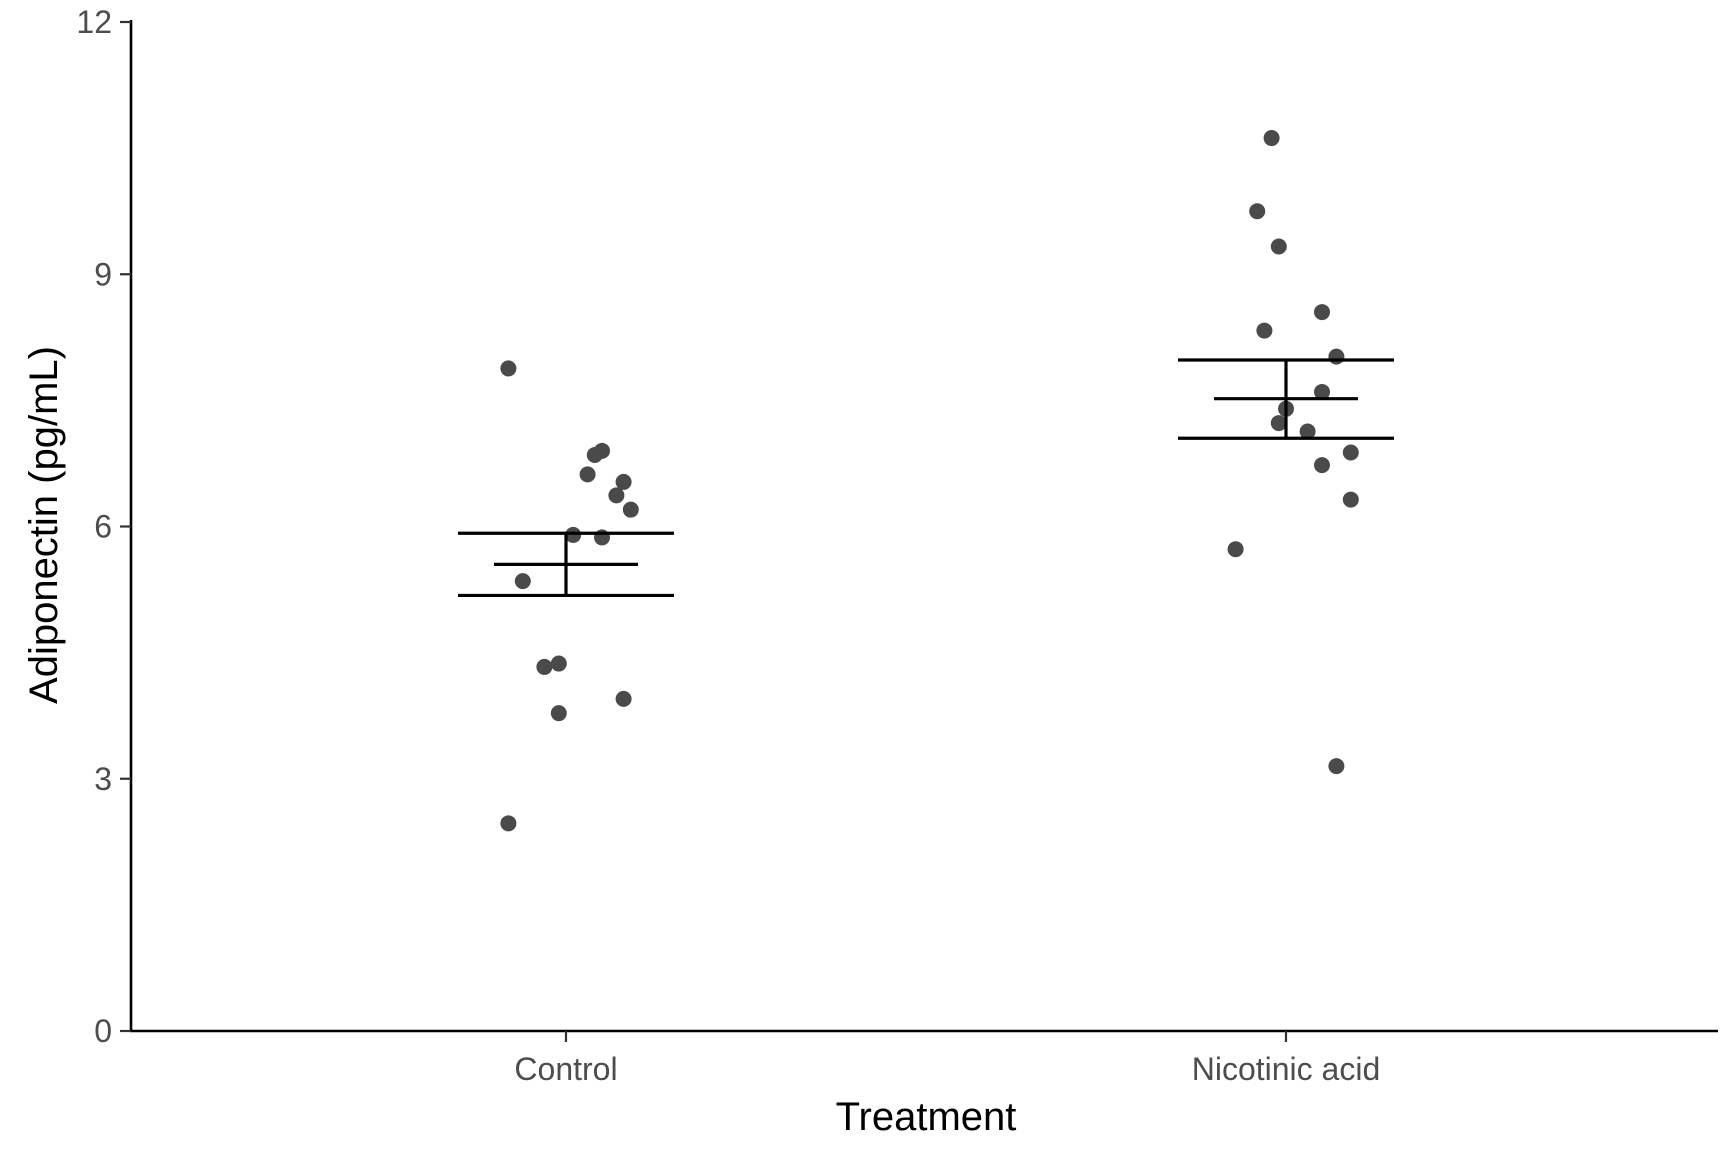 Image resolution: width=1728 pixels, height=1152 pixels. I want to click on y-ticks: 0 3 6 9 12, so click(103, 526).